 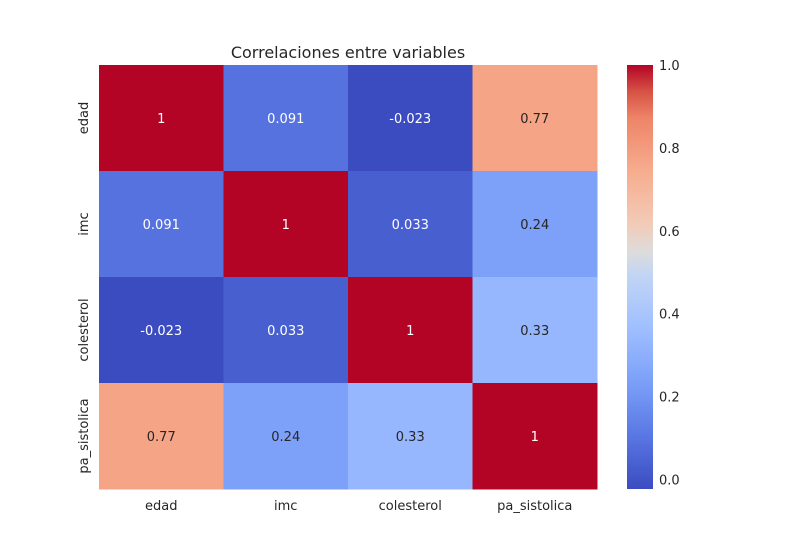 What do you see at coordinates (640, 277) in the screenshot?
I see `colorbar-gradient` at bounding box center [640, 277].